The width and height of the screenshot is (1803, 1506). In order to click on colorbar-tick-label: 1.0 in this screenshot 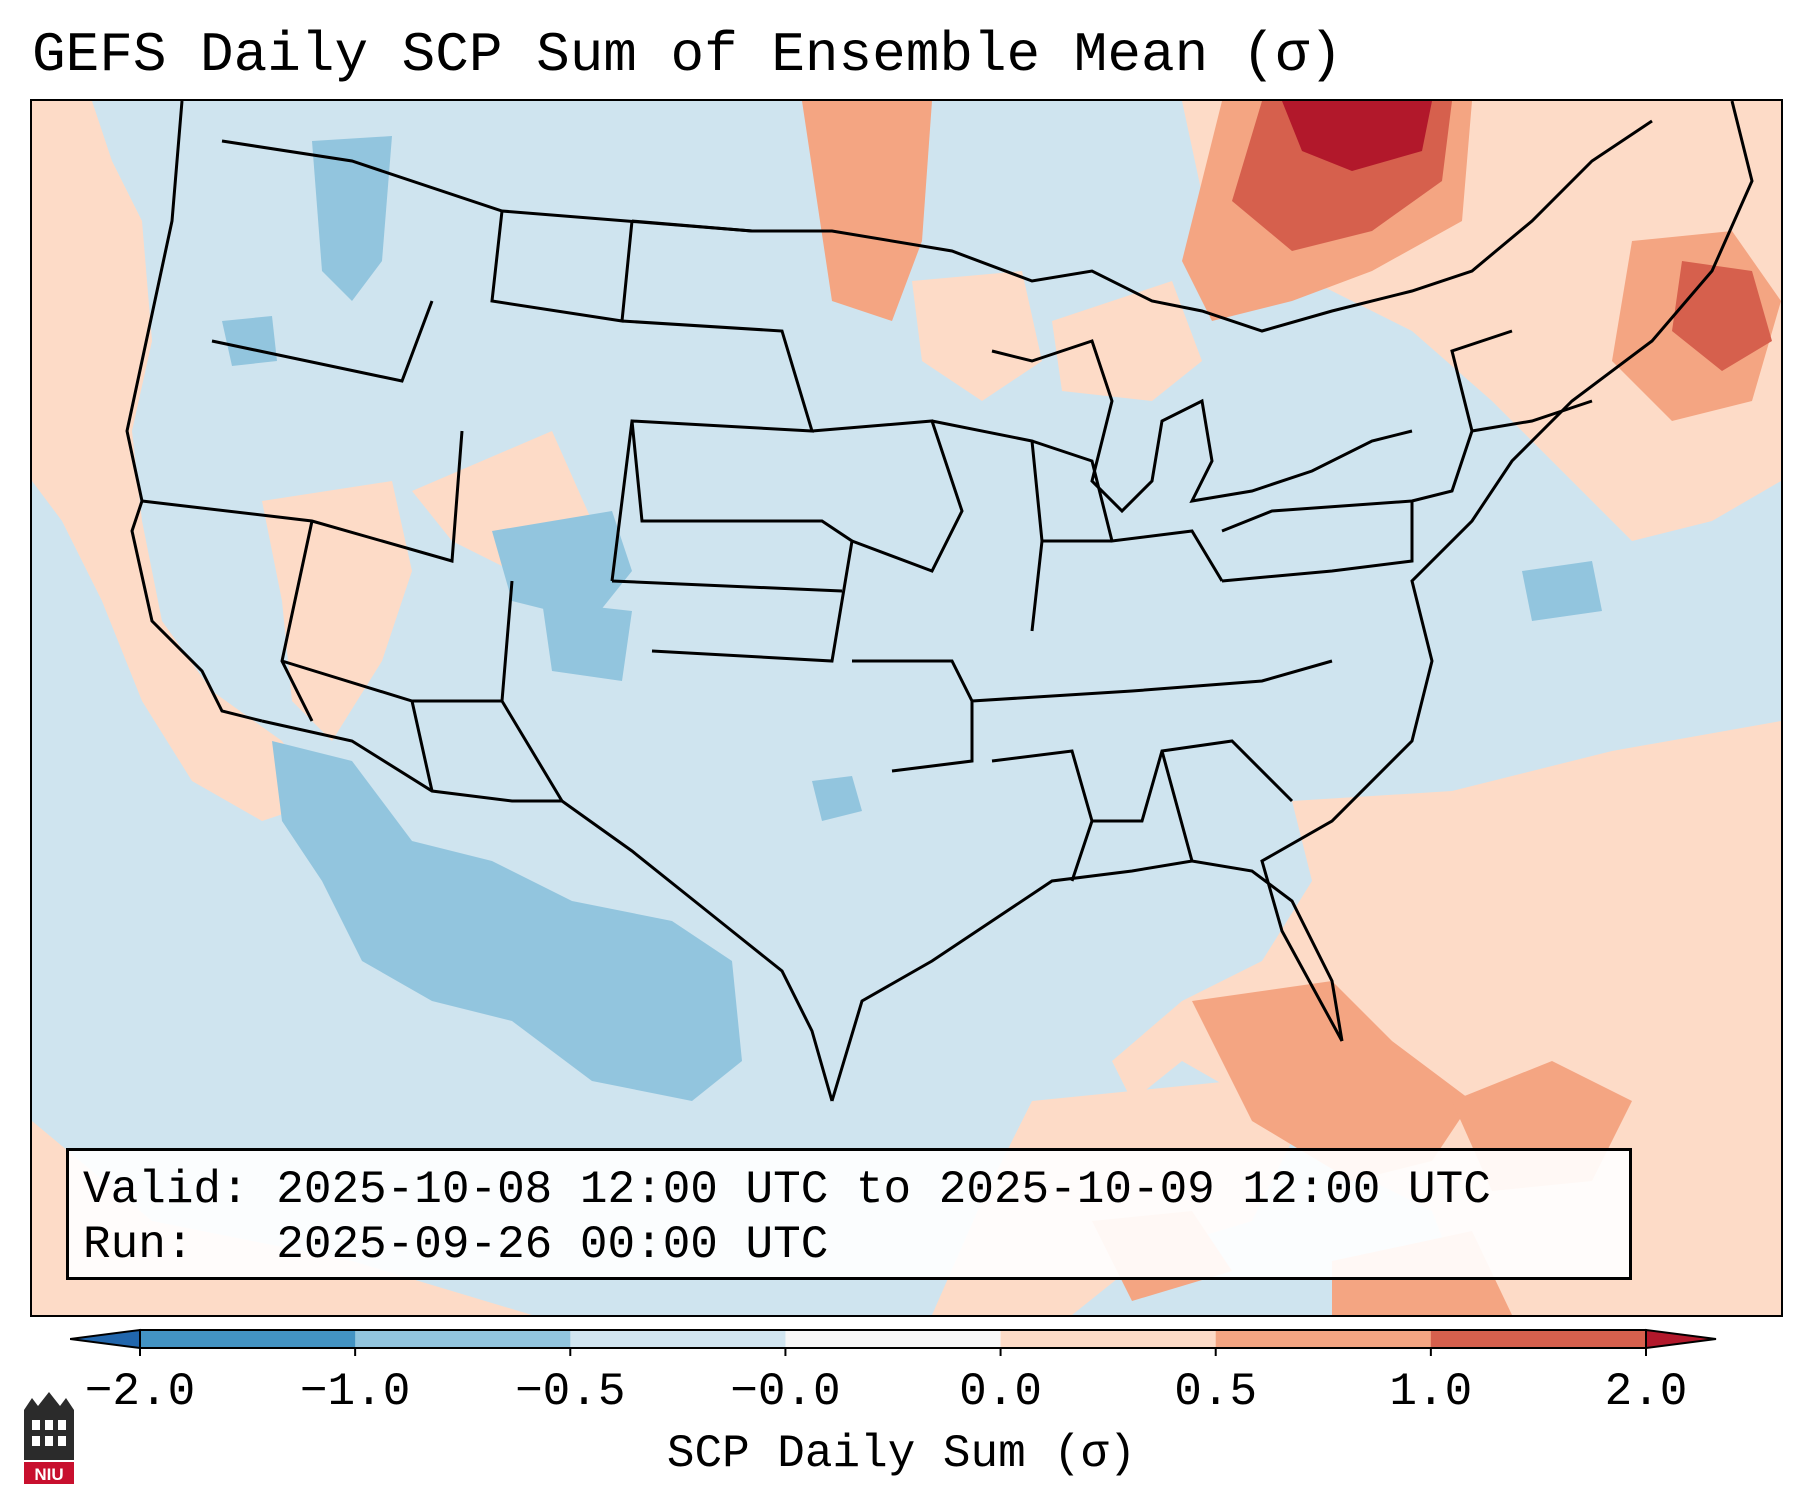, I will do `click(1431, 1392)`.